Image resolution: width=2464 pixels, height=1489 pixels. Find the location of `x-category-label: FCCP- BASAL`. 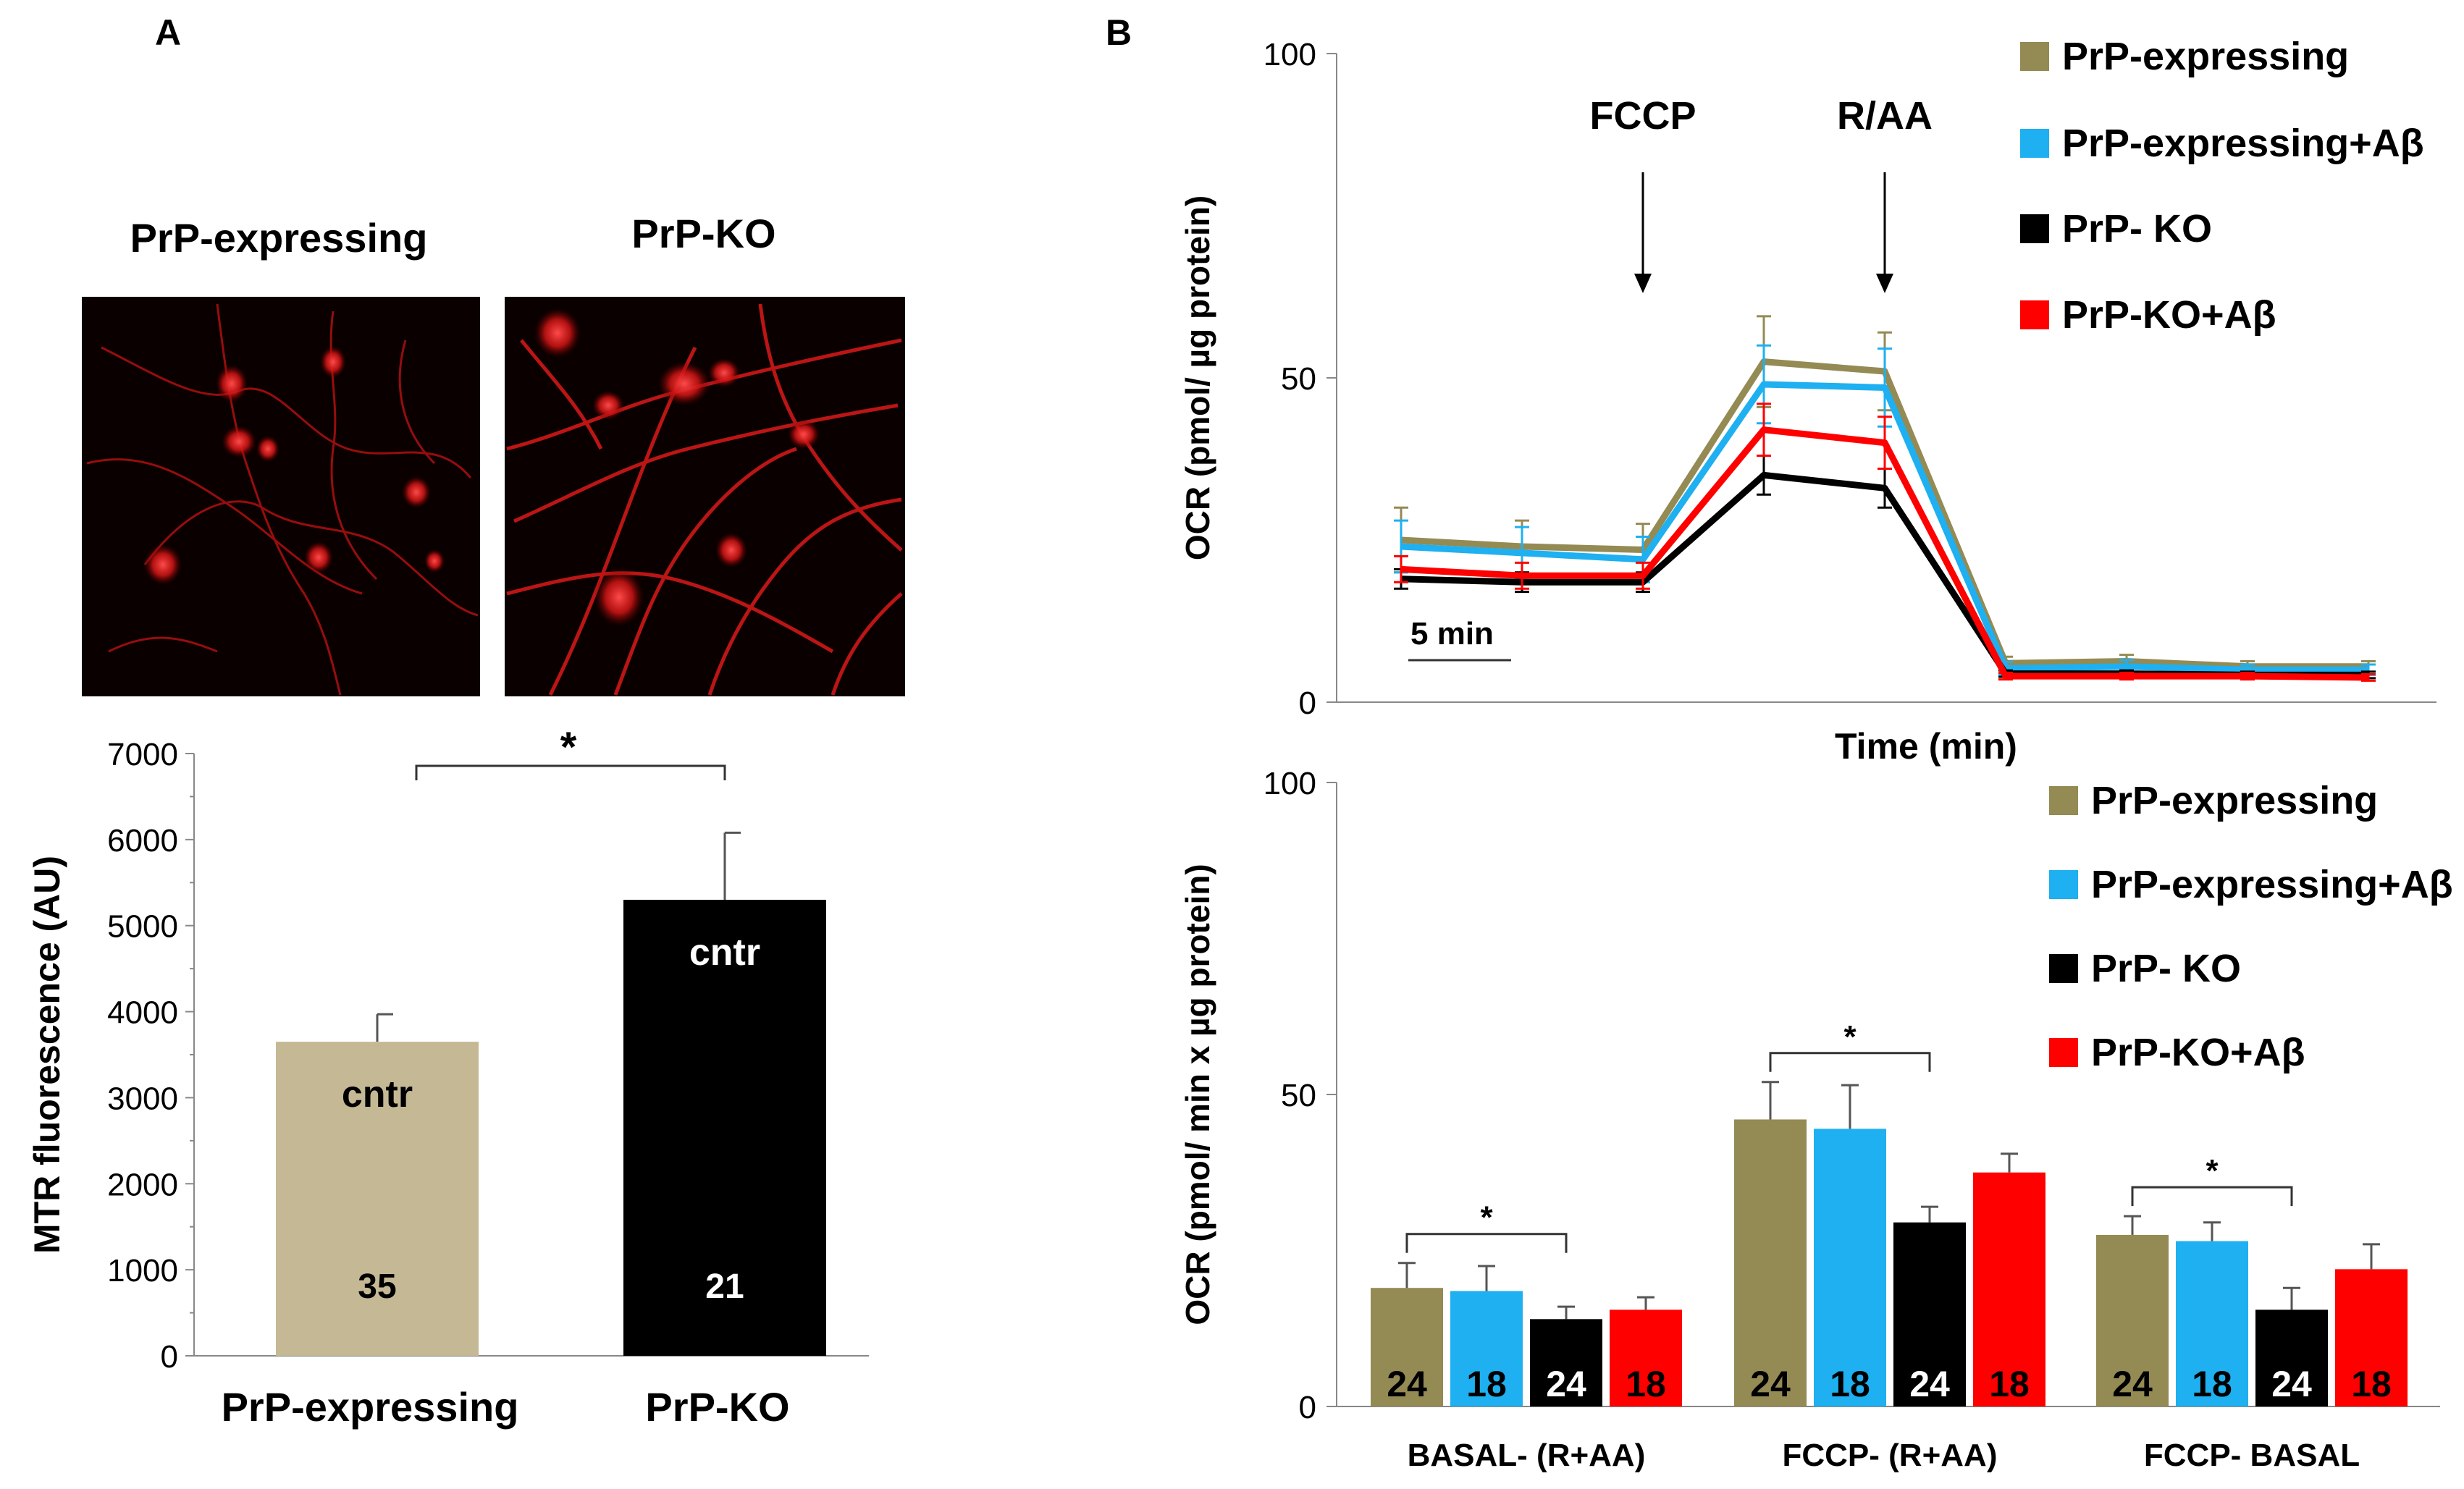

x-category-label: FCCP- BASAL is located at coordinates (2252, 1455).